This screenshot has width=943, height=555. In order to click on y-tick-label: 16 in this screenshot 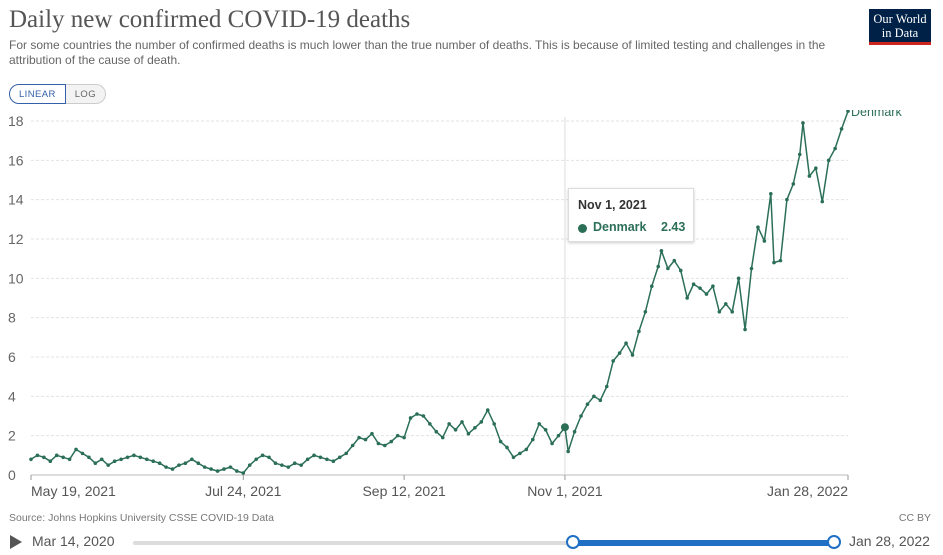, I will do `click(16, 160)`.